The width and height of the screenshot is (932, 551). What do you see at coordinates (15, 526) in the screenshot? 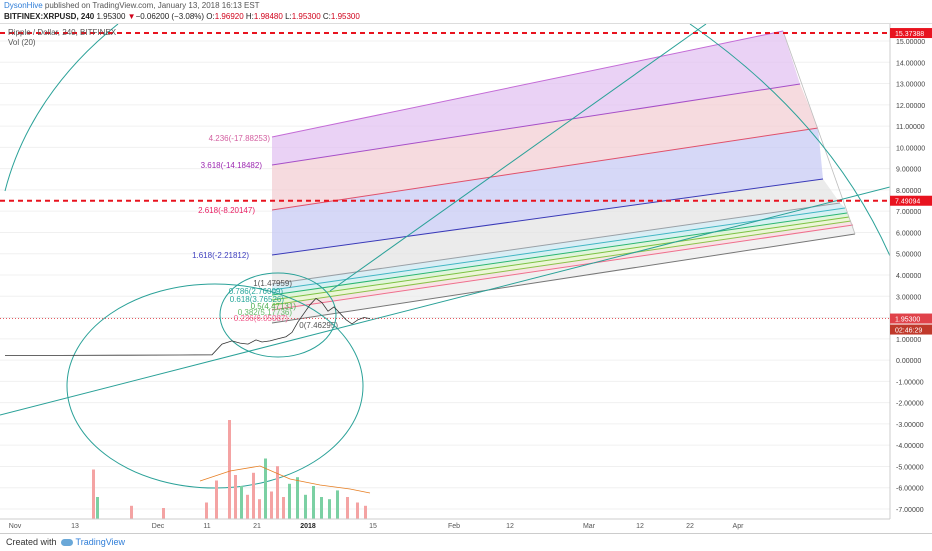
I see `x-tick-label: Nov` at bounding box center [15, 526].